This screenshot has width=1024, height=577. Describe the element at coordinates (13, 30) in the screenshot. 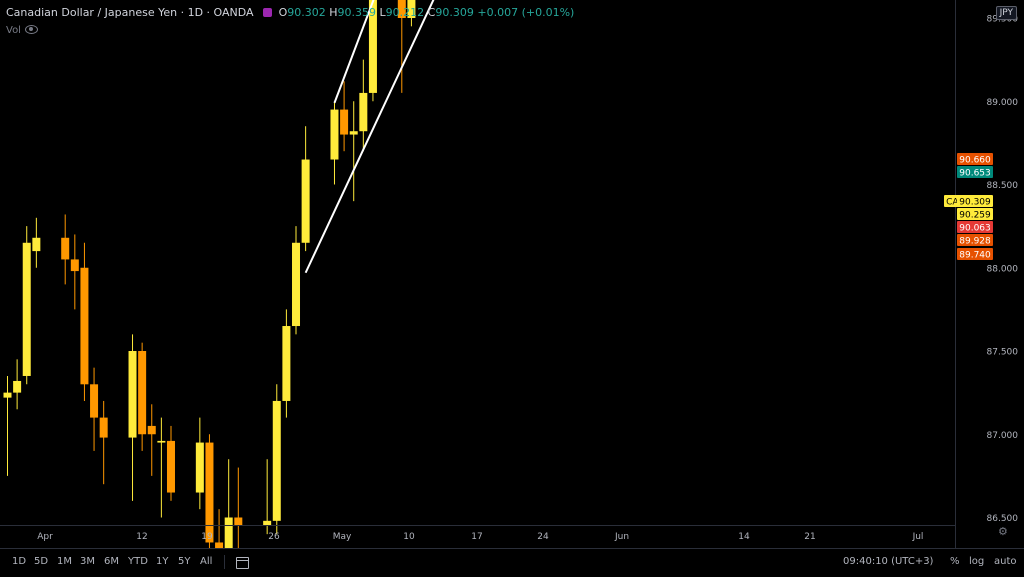

I see `volume-label: Vol` at that location.